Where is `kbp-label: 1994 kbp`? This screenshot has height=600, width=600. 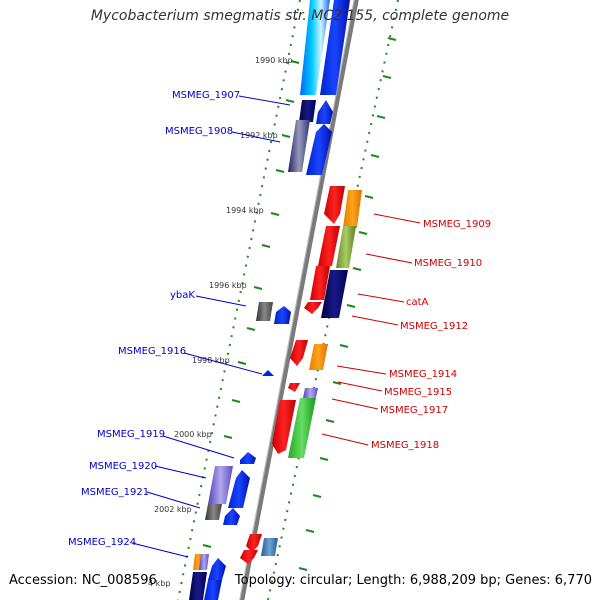 kbp-label: 1994 kbp is located at coordinates (245, 210).